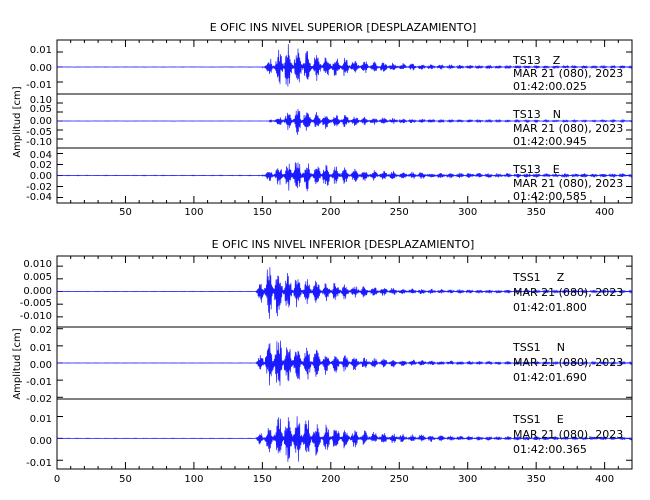 This screenshot has height=500, width=650. What do you see at coordinates (41, 100) in the screenshot?
I see `y-tick-label: 0.10` at bounding box center [41, 100].